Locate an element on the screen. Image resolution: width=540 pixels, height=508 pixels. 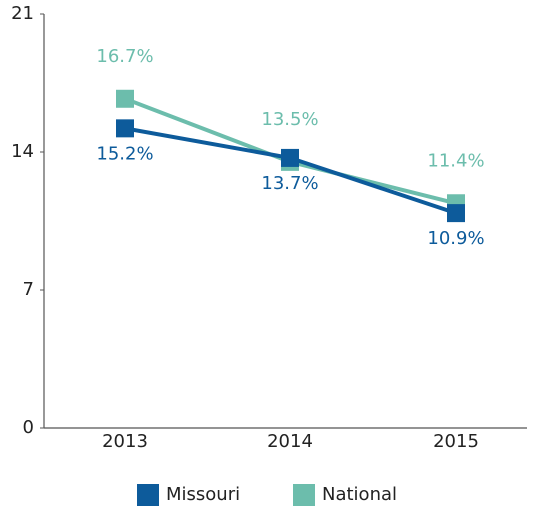
x-tick-label: 2013 is located at coordinates (125, 441).